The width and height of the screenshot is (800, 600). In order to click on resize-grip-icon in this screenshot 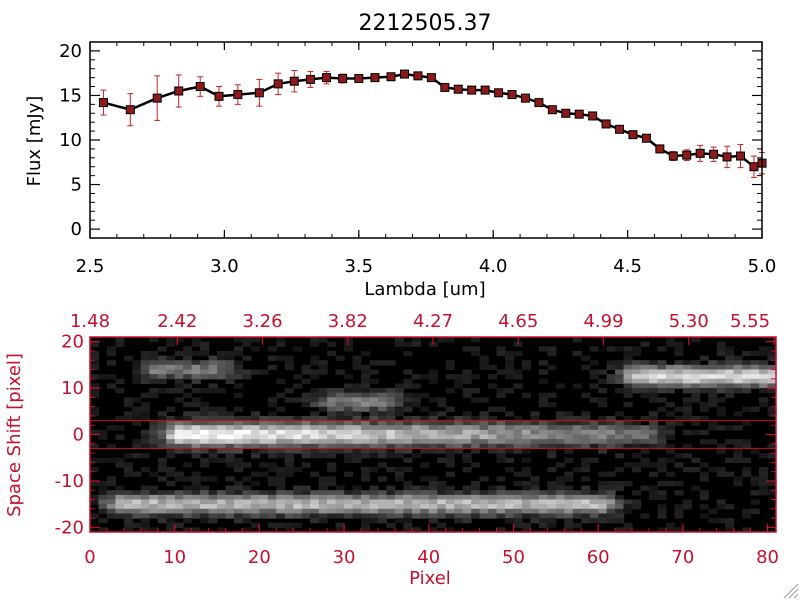, I will do `click(791, 591)`.